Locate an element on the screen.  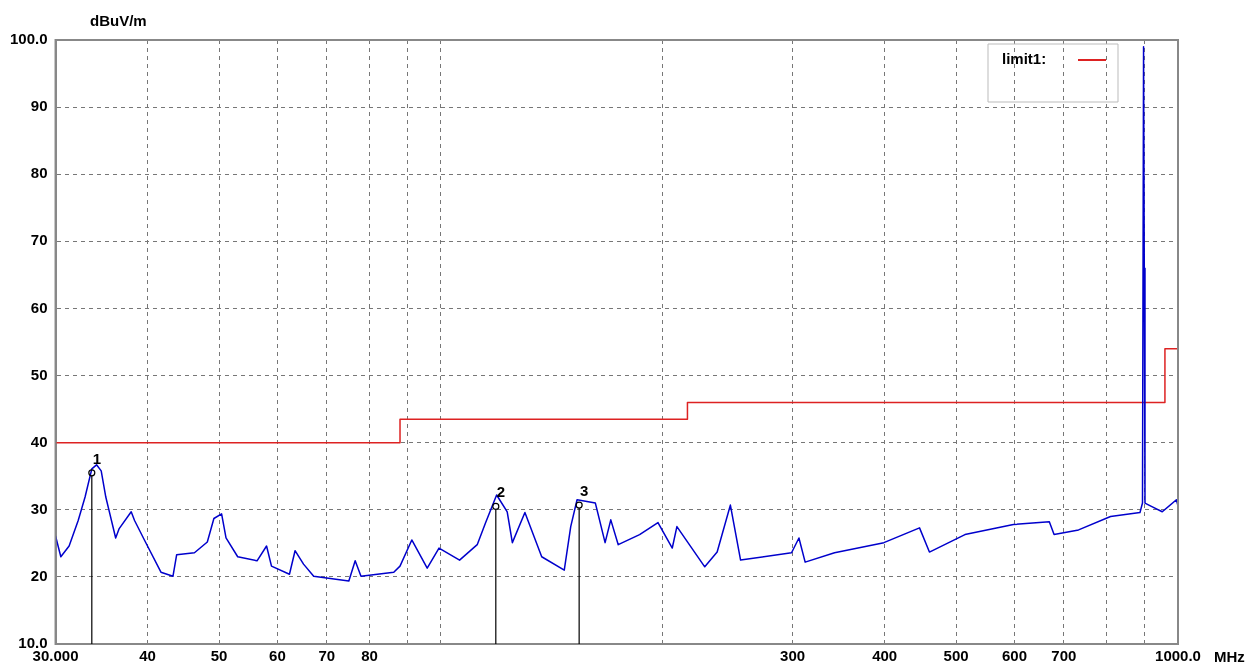
x-tick-label: 400 is located at coordinates (885, 656).